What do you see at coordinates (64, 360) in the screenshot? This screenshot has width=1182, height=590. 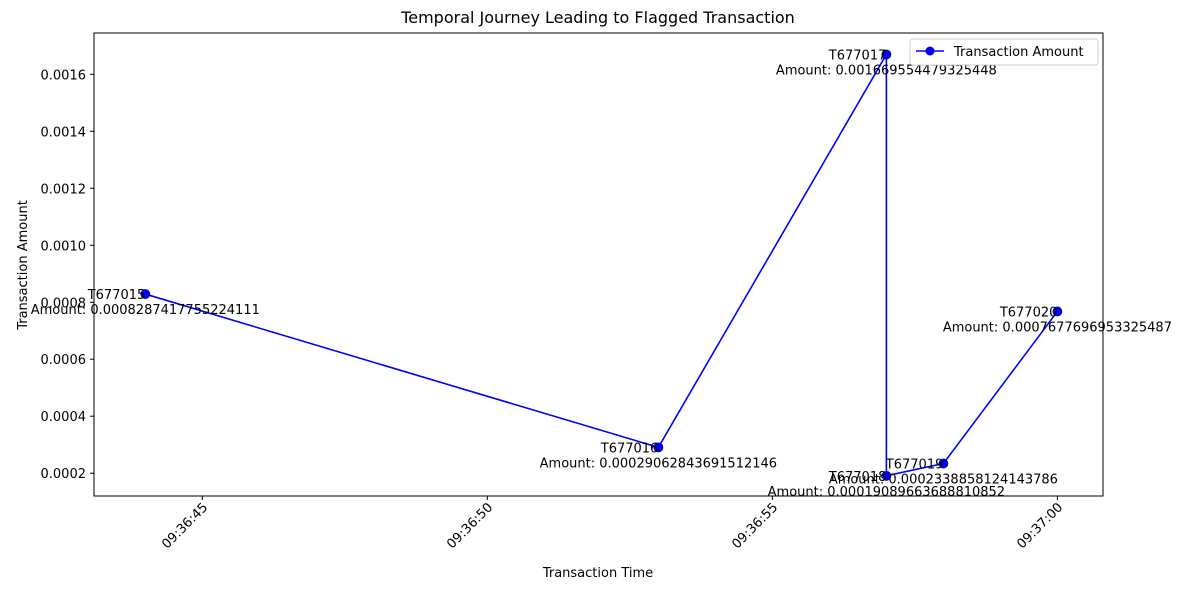 I see `y-tick-label: 0.0006` at bounding box center [64, 360].